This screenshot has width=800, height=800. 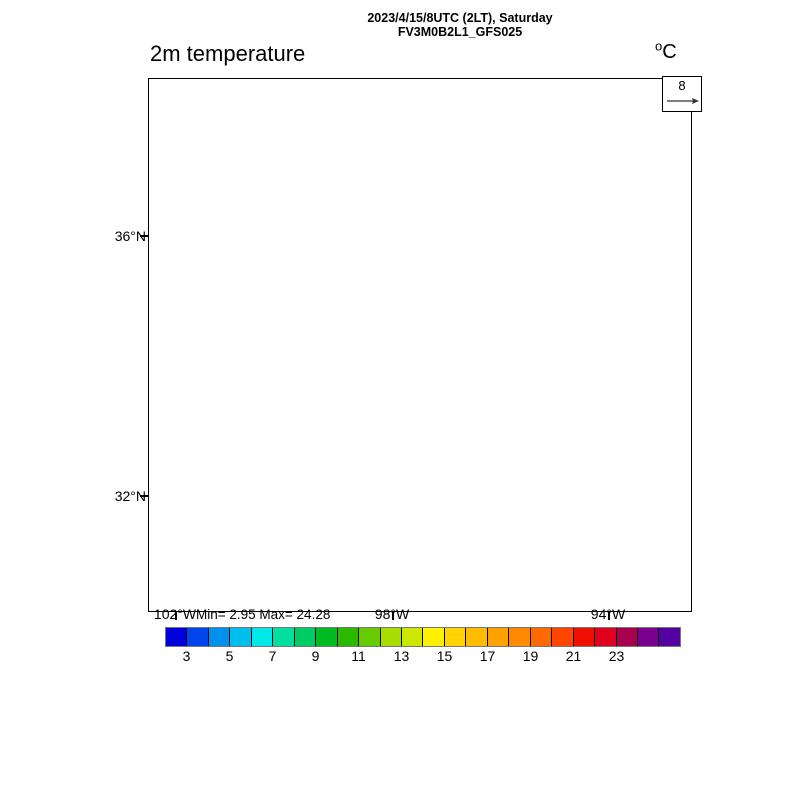 What do you see at coordinates (616, 656) in the screenshot?
I see `colorbar-tick-label: 23` at bounding box center [616, 656].